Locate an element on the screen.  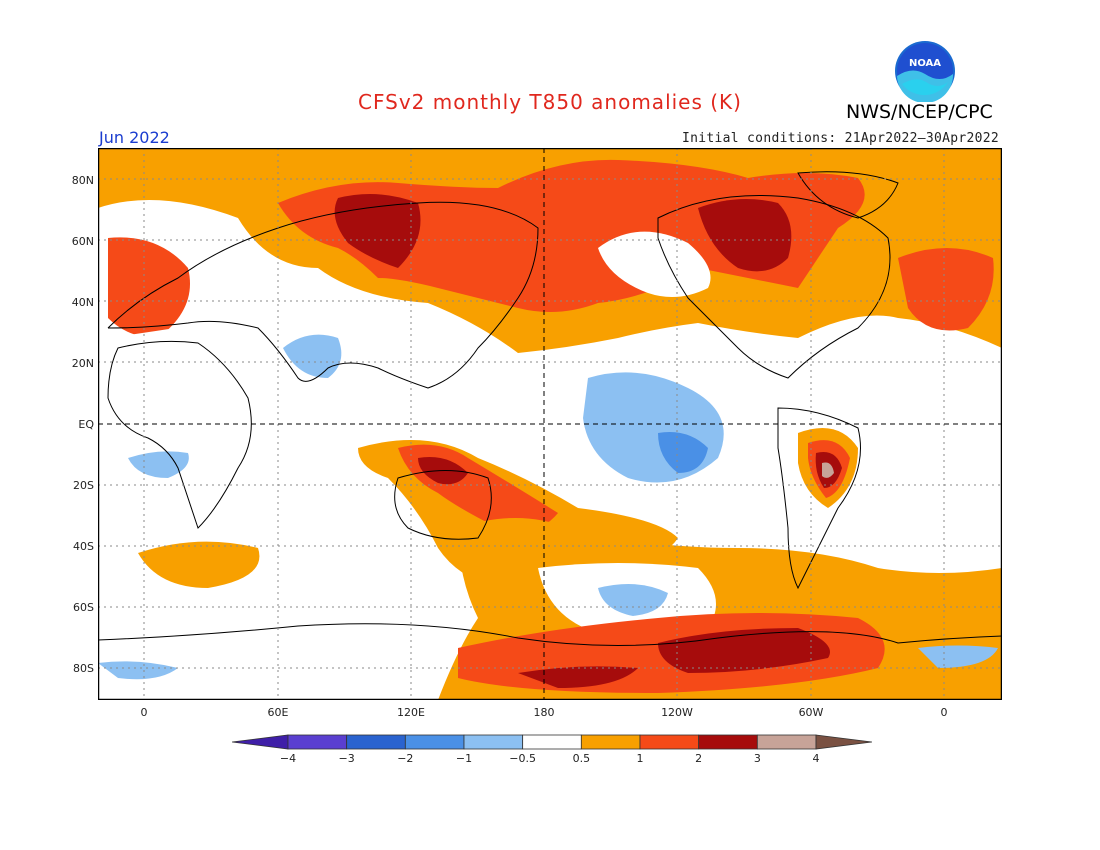
colorbar-label: 1 is located at coordinates (640, 758).